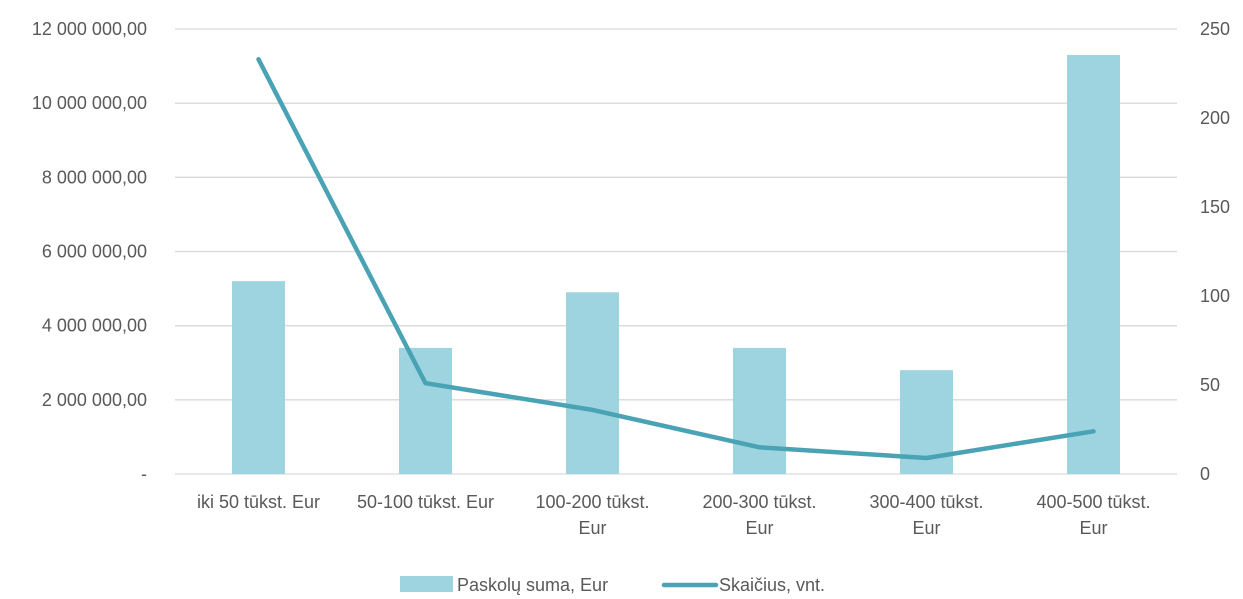  I want to click on category-label: 100-200 tūkst. Eur, so click(592, 515).